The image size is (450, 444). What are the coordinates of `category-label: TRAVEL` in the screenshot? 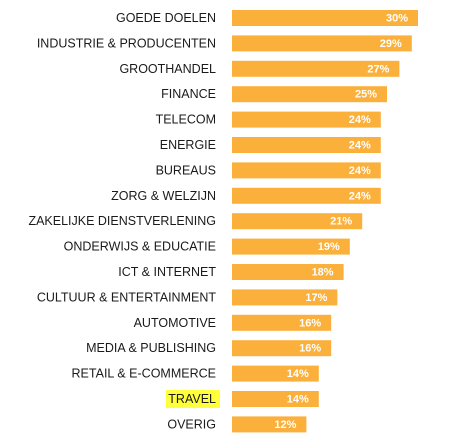 It's located at (192, 399).